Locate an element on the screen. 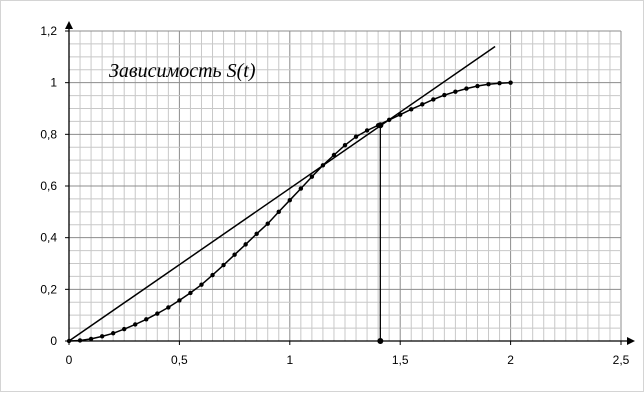 Image resolution: width=644 pixels, height=393 pixels. y-tick-label: 0 is located at coordinates (53, 341).